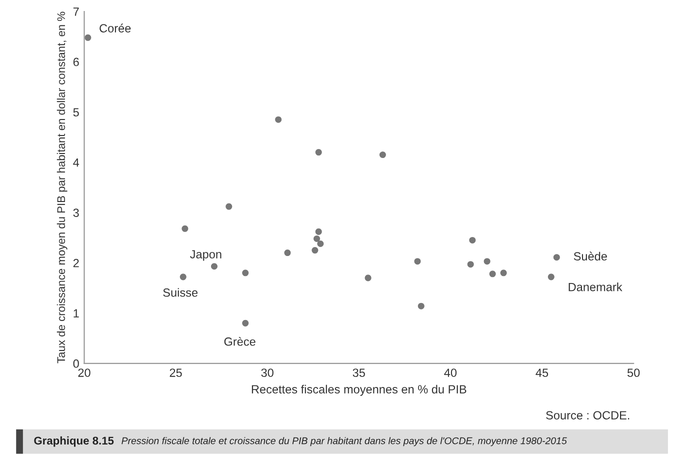 The height and width of the screenshot is (460, 674). I want to click on x-tick-label: 20, so click(84, 372).